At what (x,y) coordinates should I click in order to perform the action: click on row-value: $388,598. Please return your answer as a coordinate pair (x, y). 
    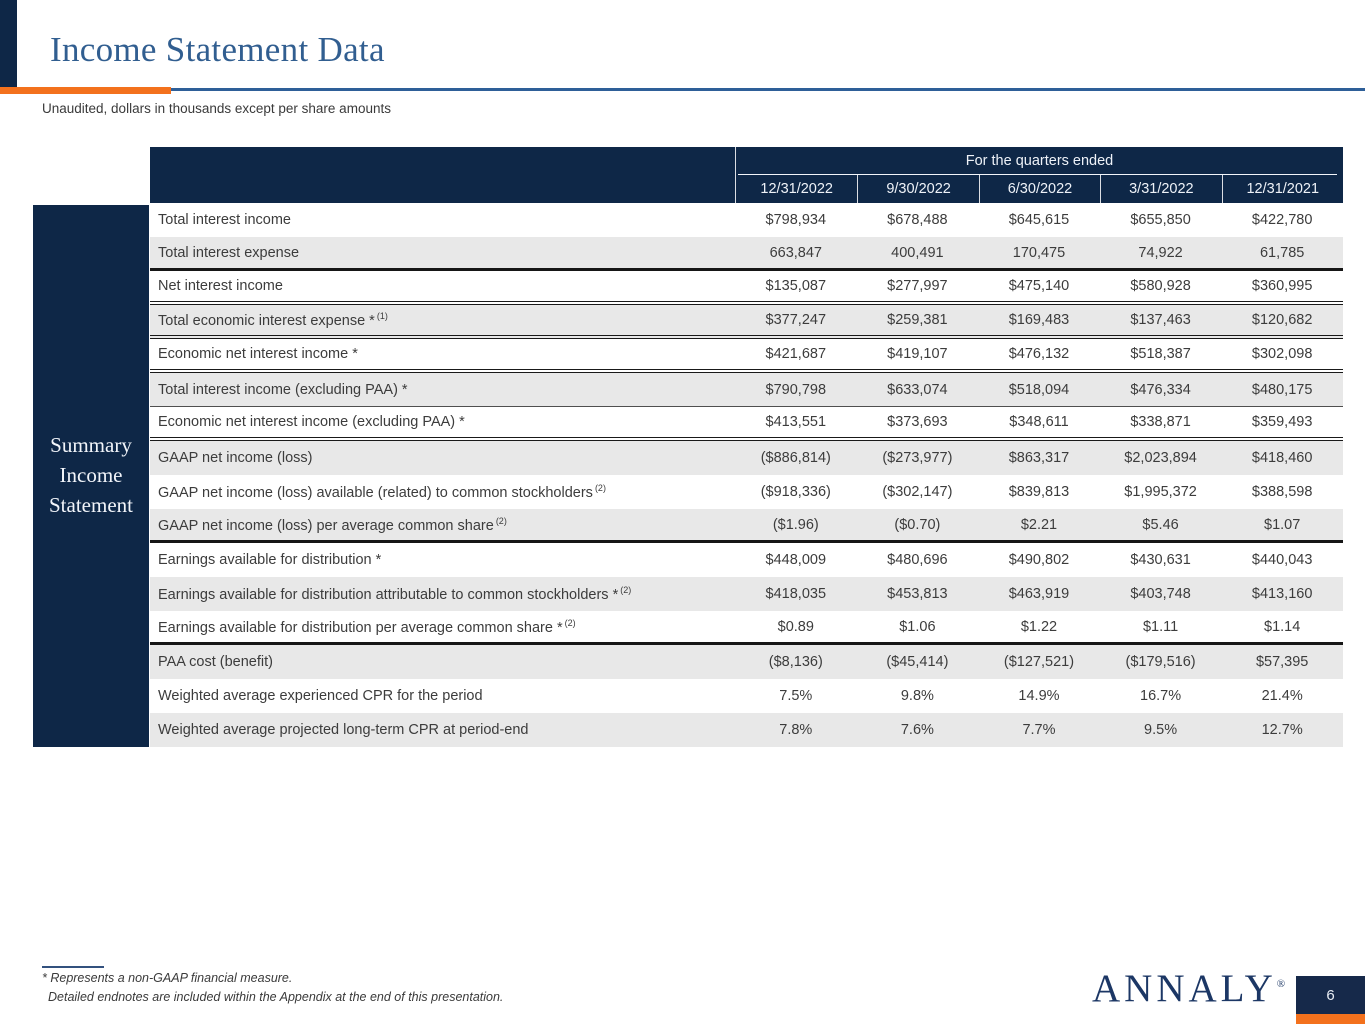
    Looking at the image, I should click on (1282, 492).